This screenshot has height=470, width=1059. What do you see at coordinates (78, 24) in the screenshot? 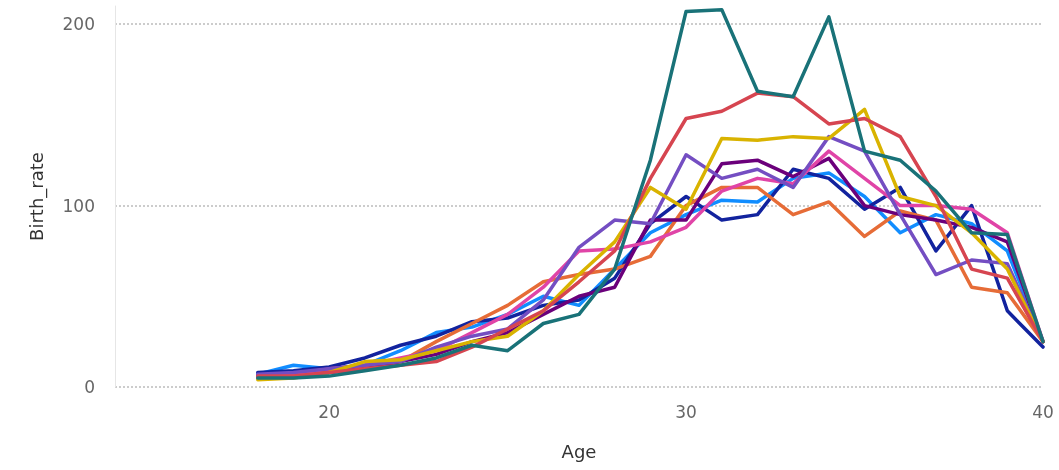
I see `y-tick-label: 200` at bounding box center [78, 24].